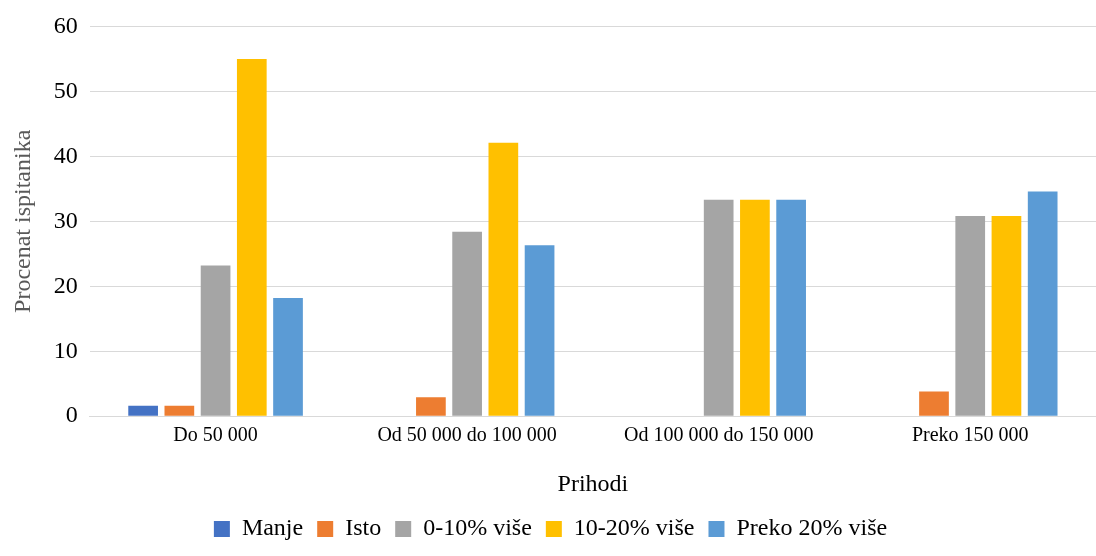 Image resolution: width=1096 pixels, height=556 pixels. Describe the element at coordinates (272, 527) in the screenshot. I see `legend-label: Manje` at that location.